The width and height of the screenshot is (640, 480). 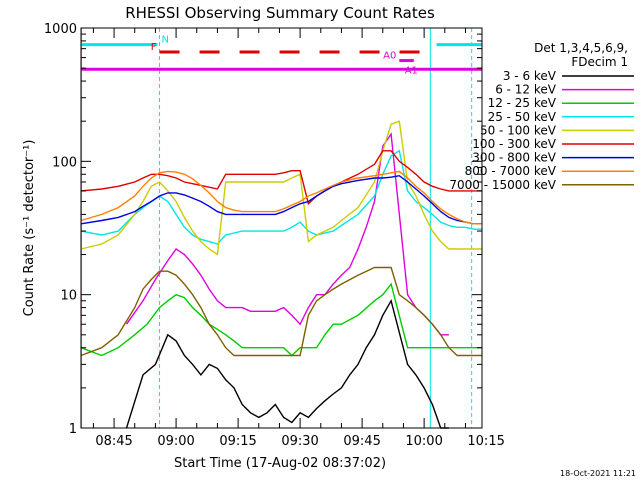 What do you see at coordinates (530, 76) in the screenshot?
I see `legend-label-0: 3 - 6 keV` at bounding box center [530, 76].